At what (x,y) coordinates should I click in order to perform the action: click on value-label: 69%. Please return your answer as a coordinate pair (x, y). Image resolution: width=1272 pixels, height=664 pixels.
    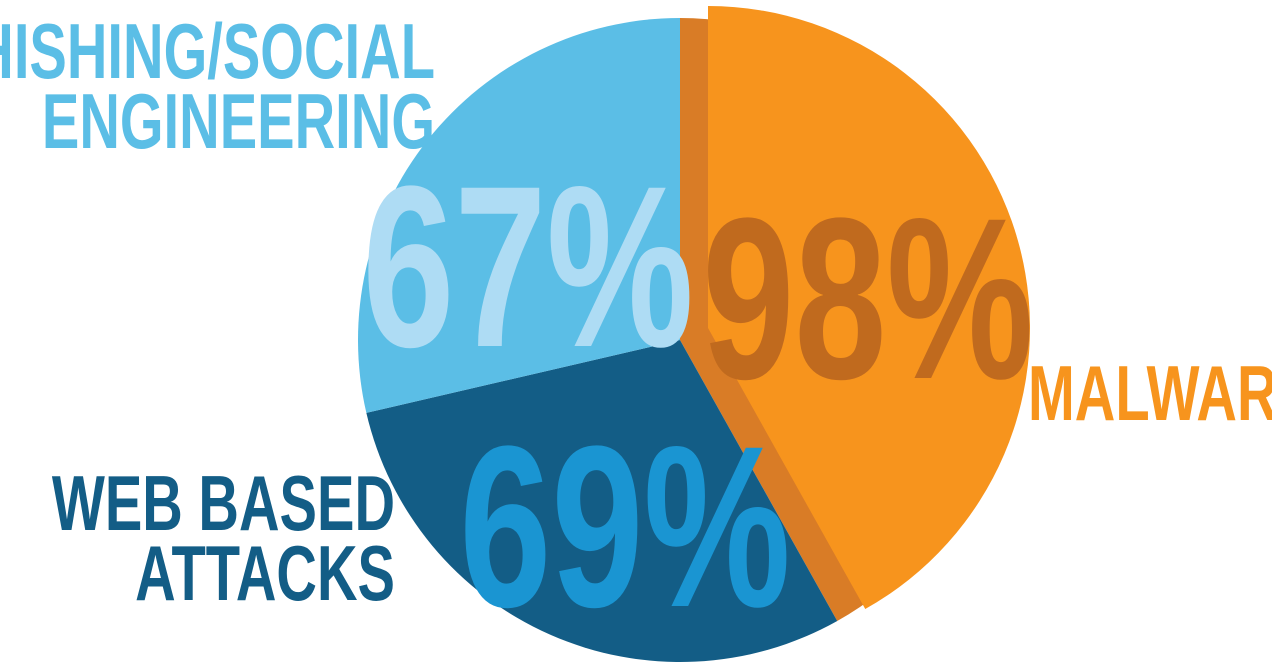
    Looking at the image, I should click on (624, 527).